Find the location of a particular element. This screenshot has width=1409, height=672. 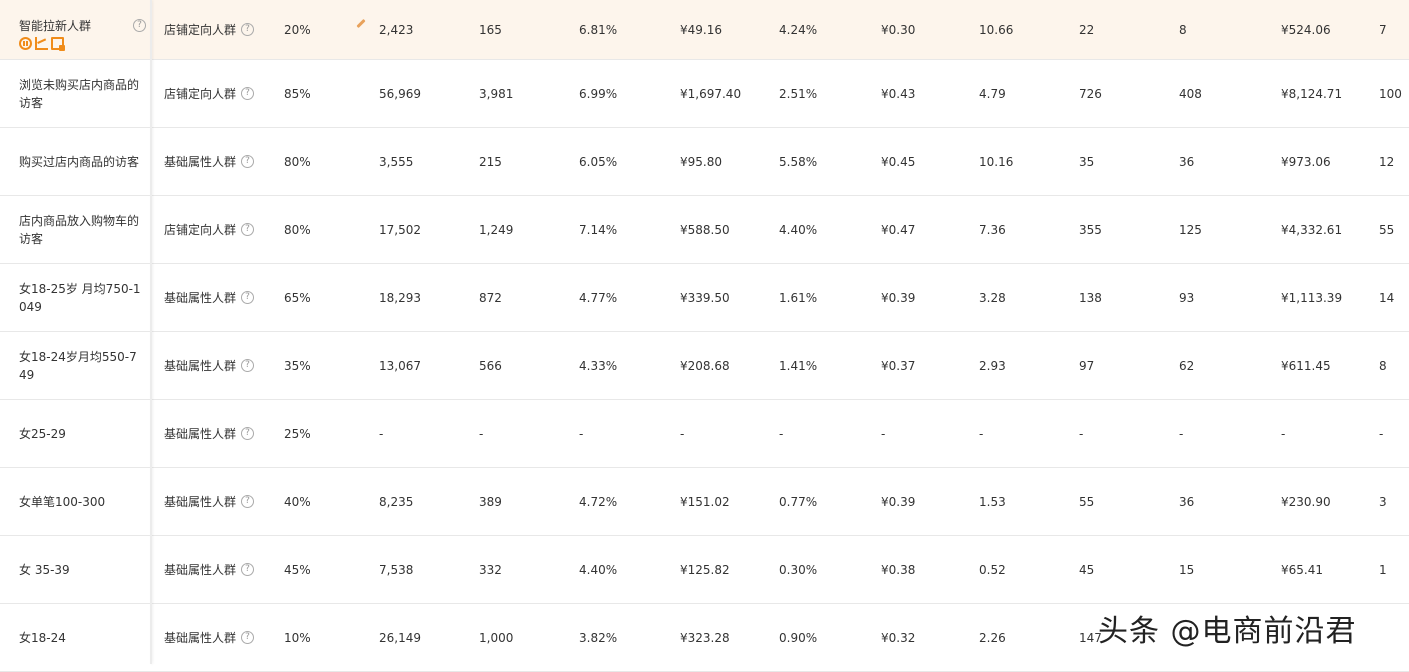

clicks-cell: 3,981 is located at coordinates (496, 93).